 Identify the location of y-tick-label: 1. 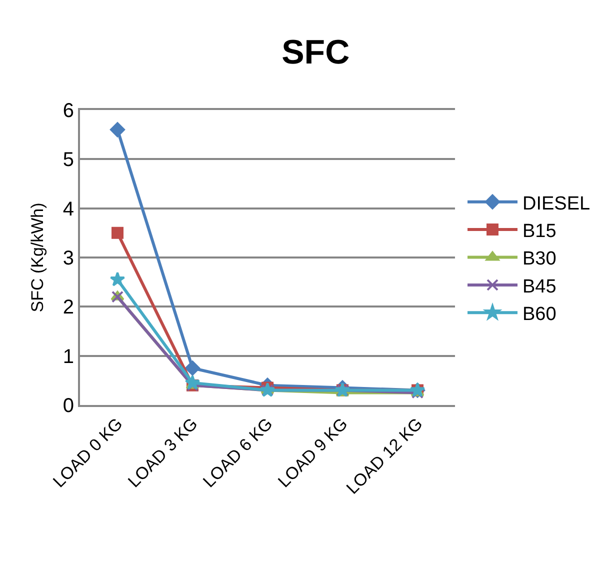
(68, 357).